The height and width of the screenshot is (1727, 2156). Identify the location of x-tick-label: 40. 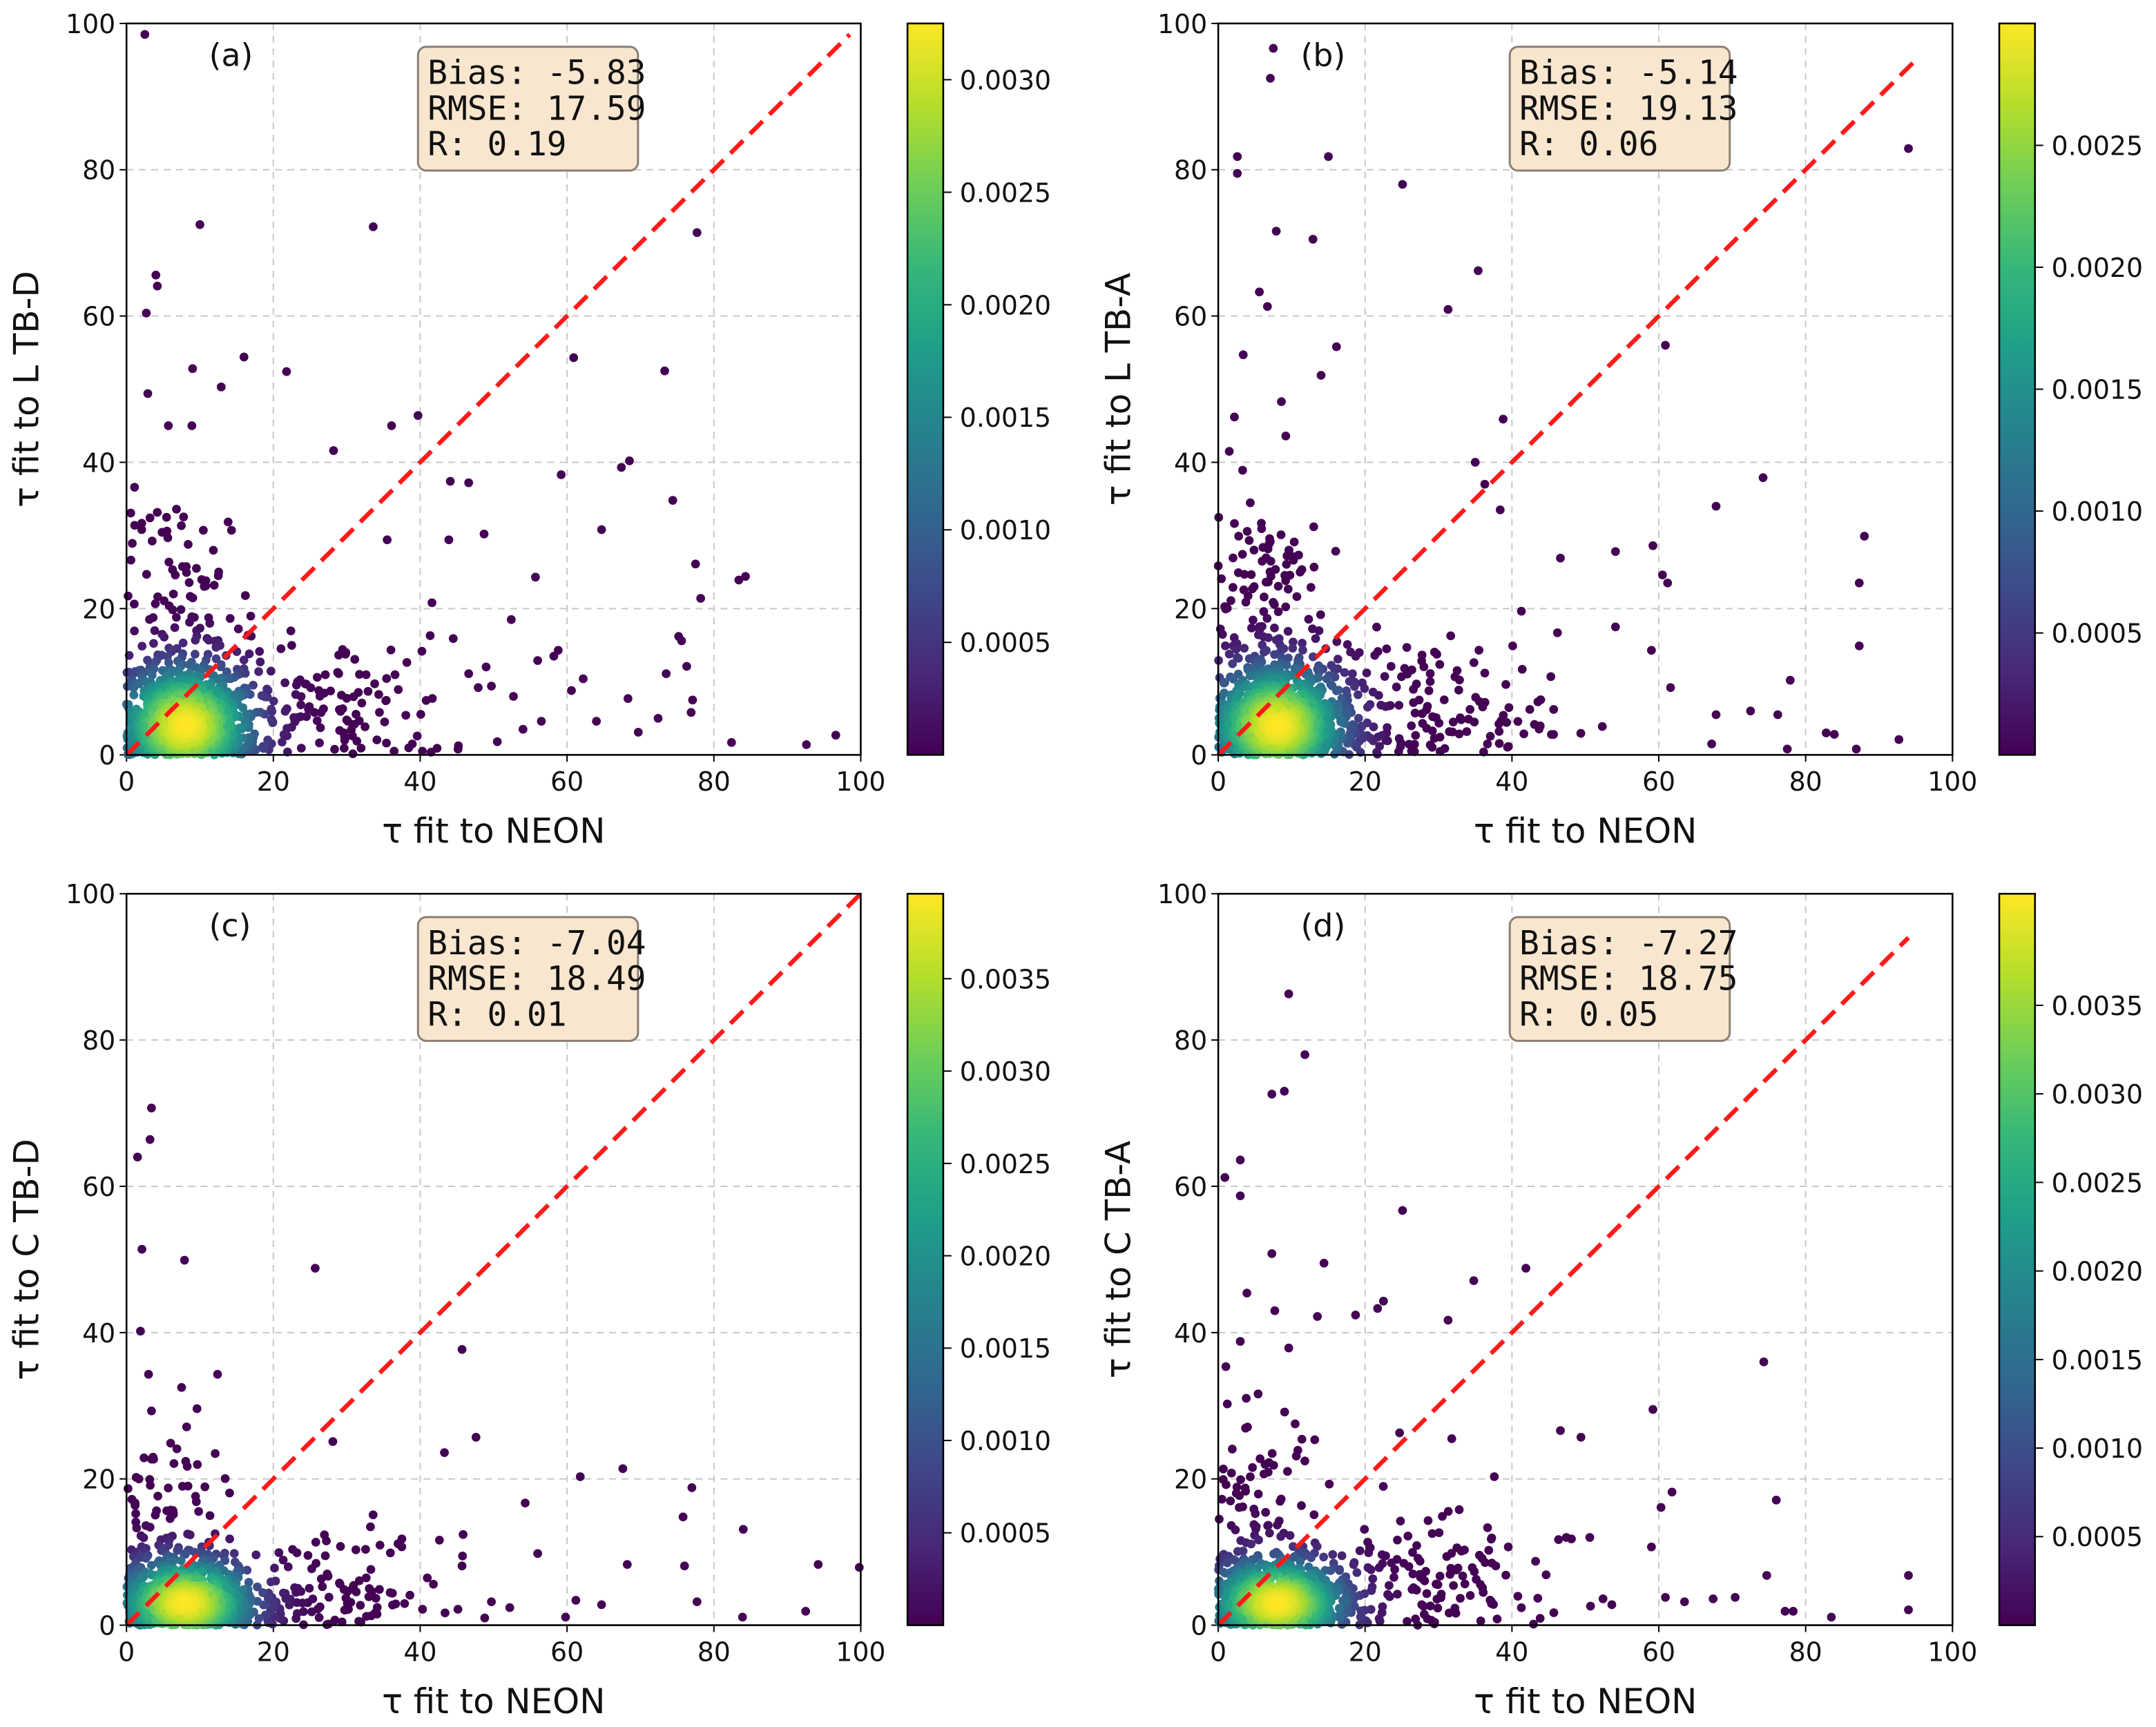
(1511, 782).